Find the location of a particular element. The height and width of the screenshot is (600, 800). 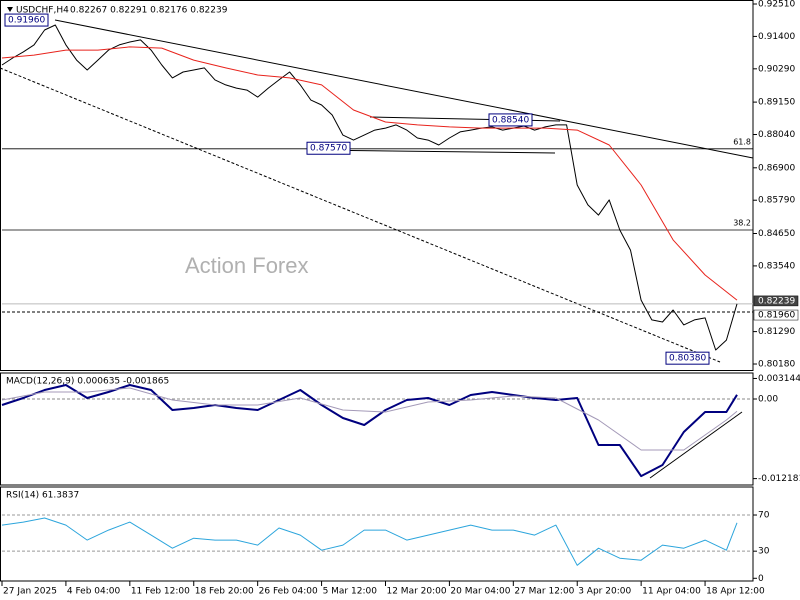

annotation-label: 0.80380 is located at coordinates (687, 359).